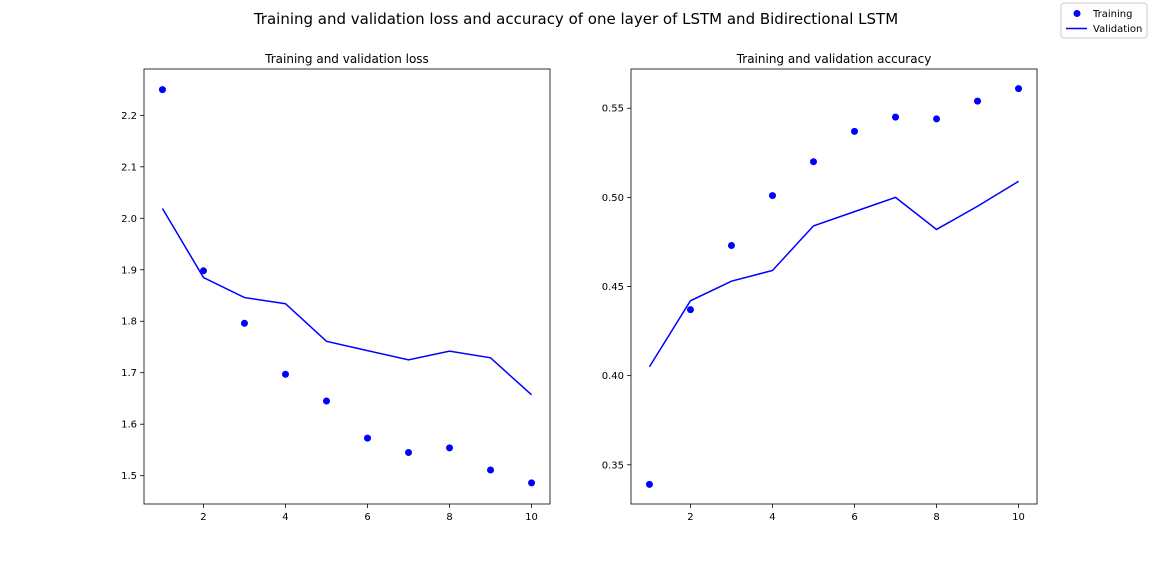 This screenshot has width=1152, height=576. What do you see at coordinates (1117, 29) in the screenshot?
I see `legend-validation-label: Validation` at bounding box center [1117, 29].